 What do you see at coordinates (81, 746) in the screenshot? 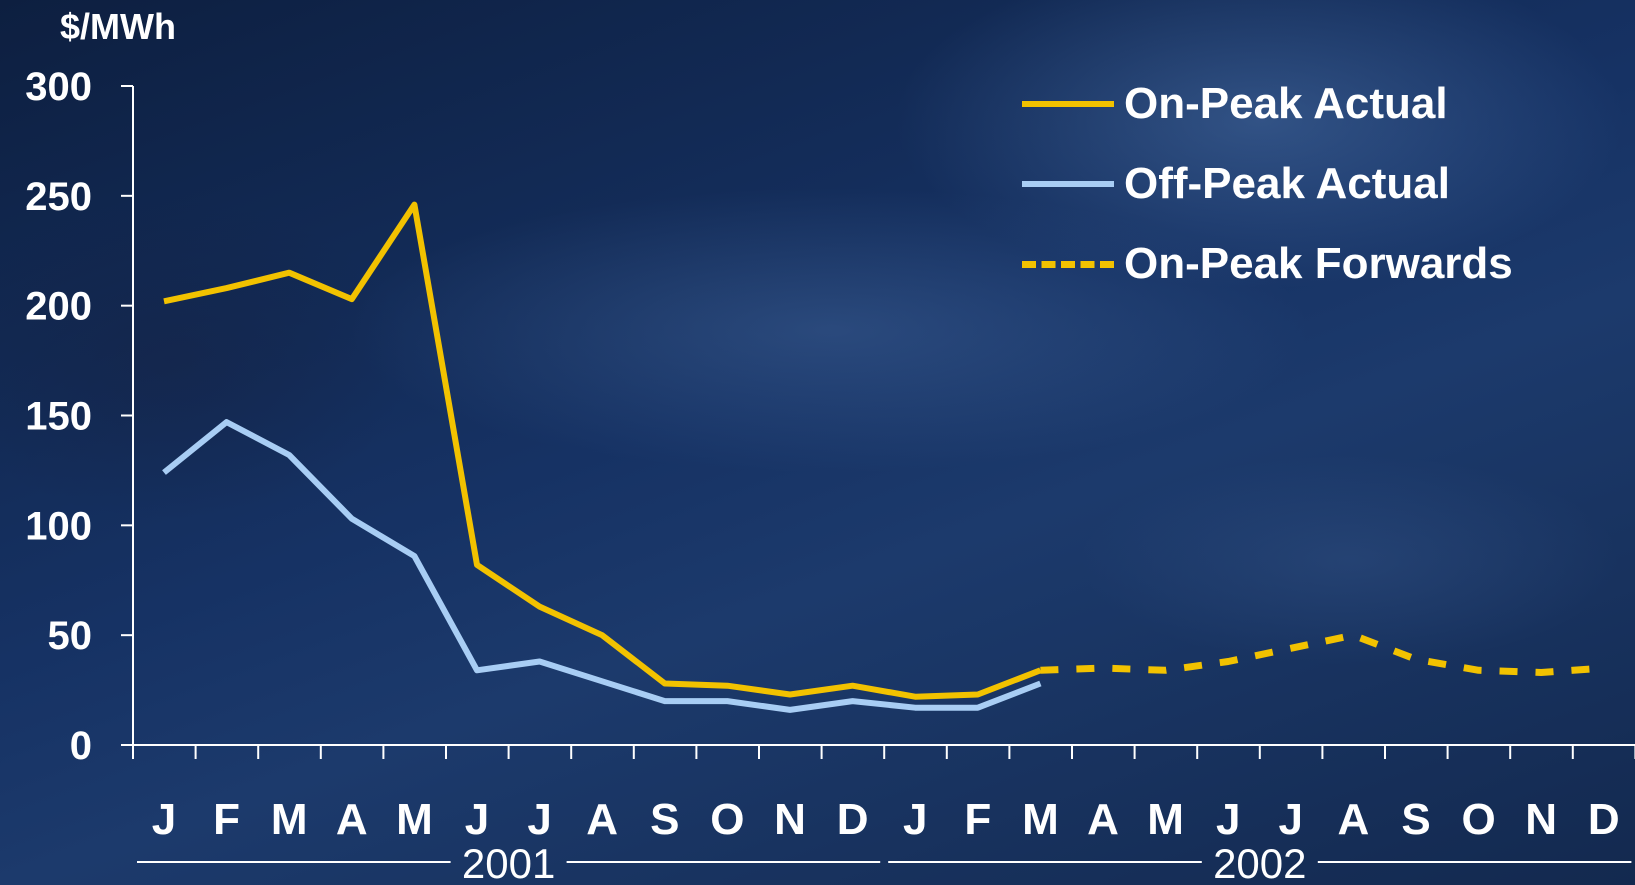
I see `y-tick-label-0: 0` at bounding box center [81, 746].